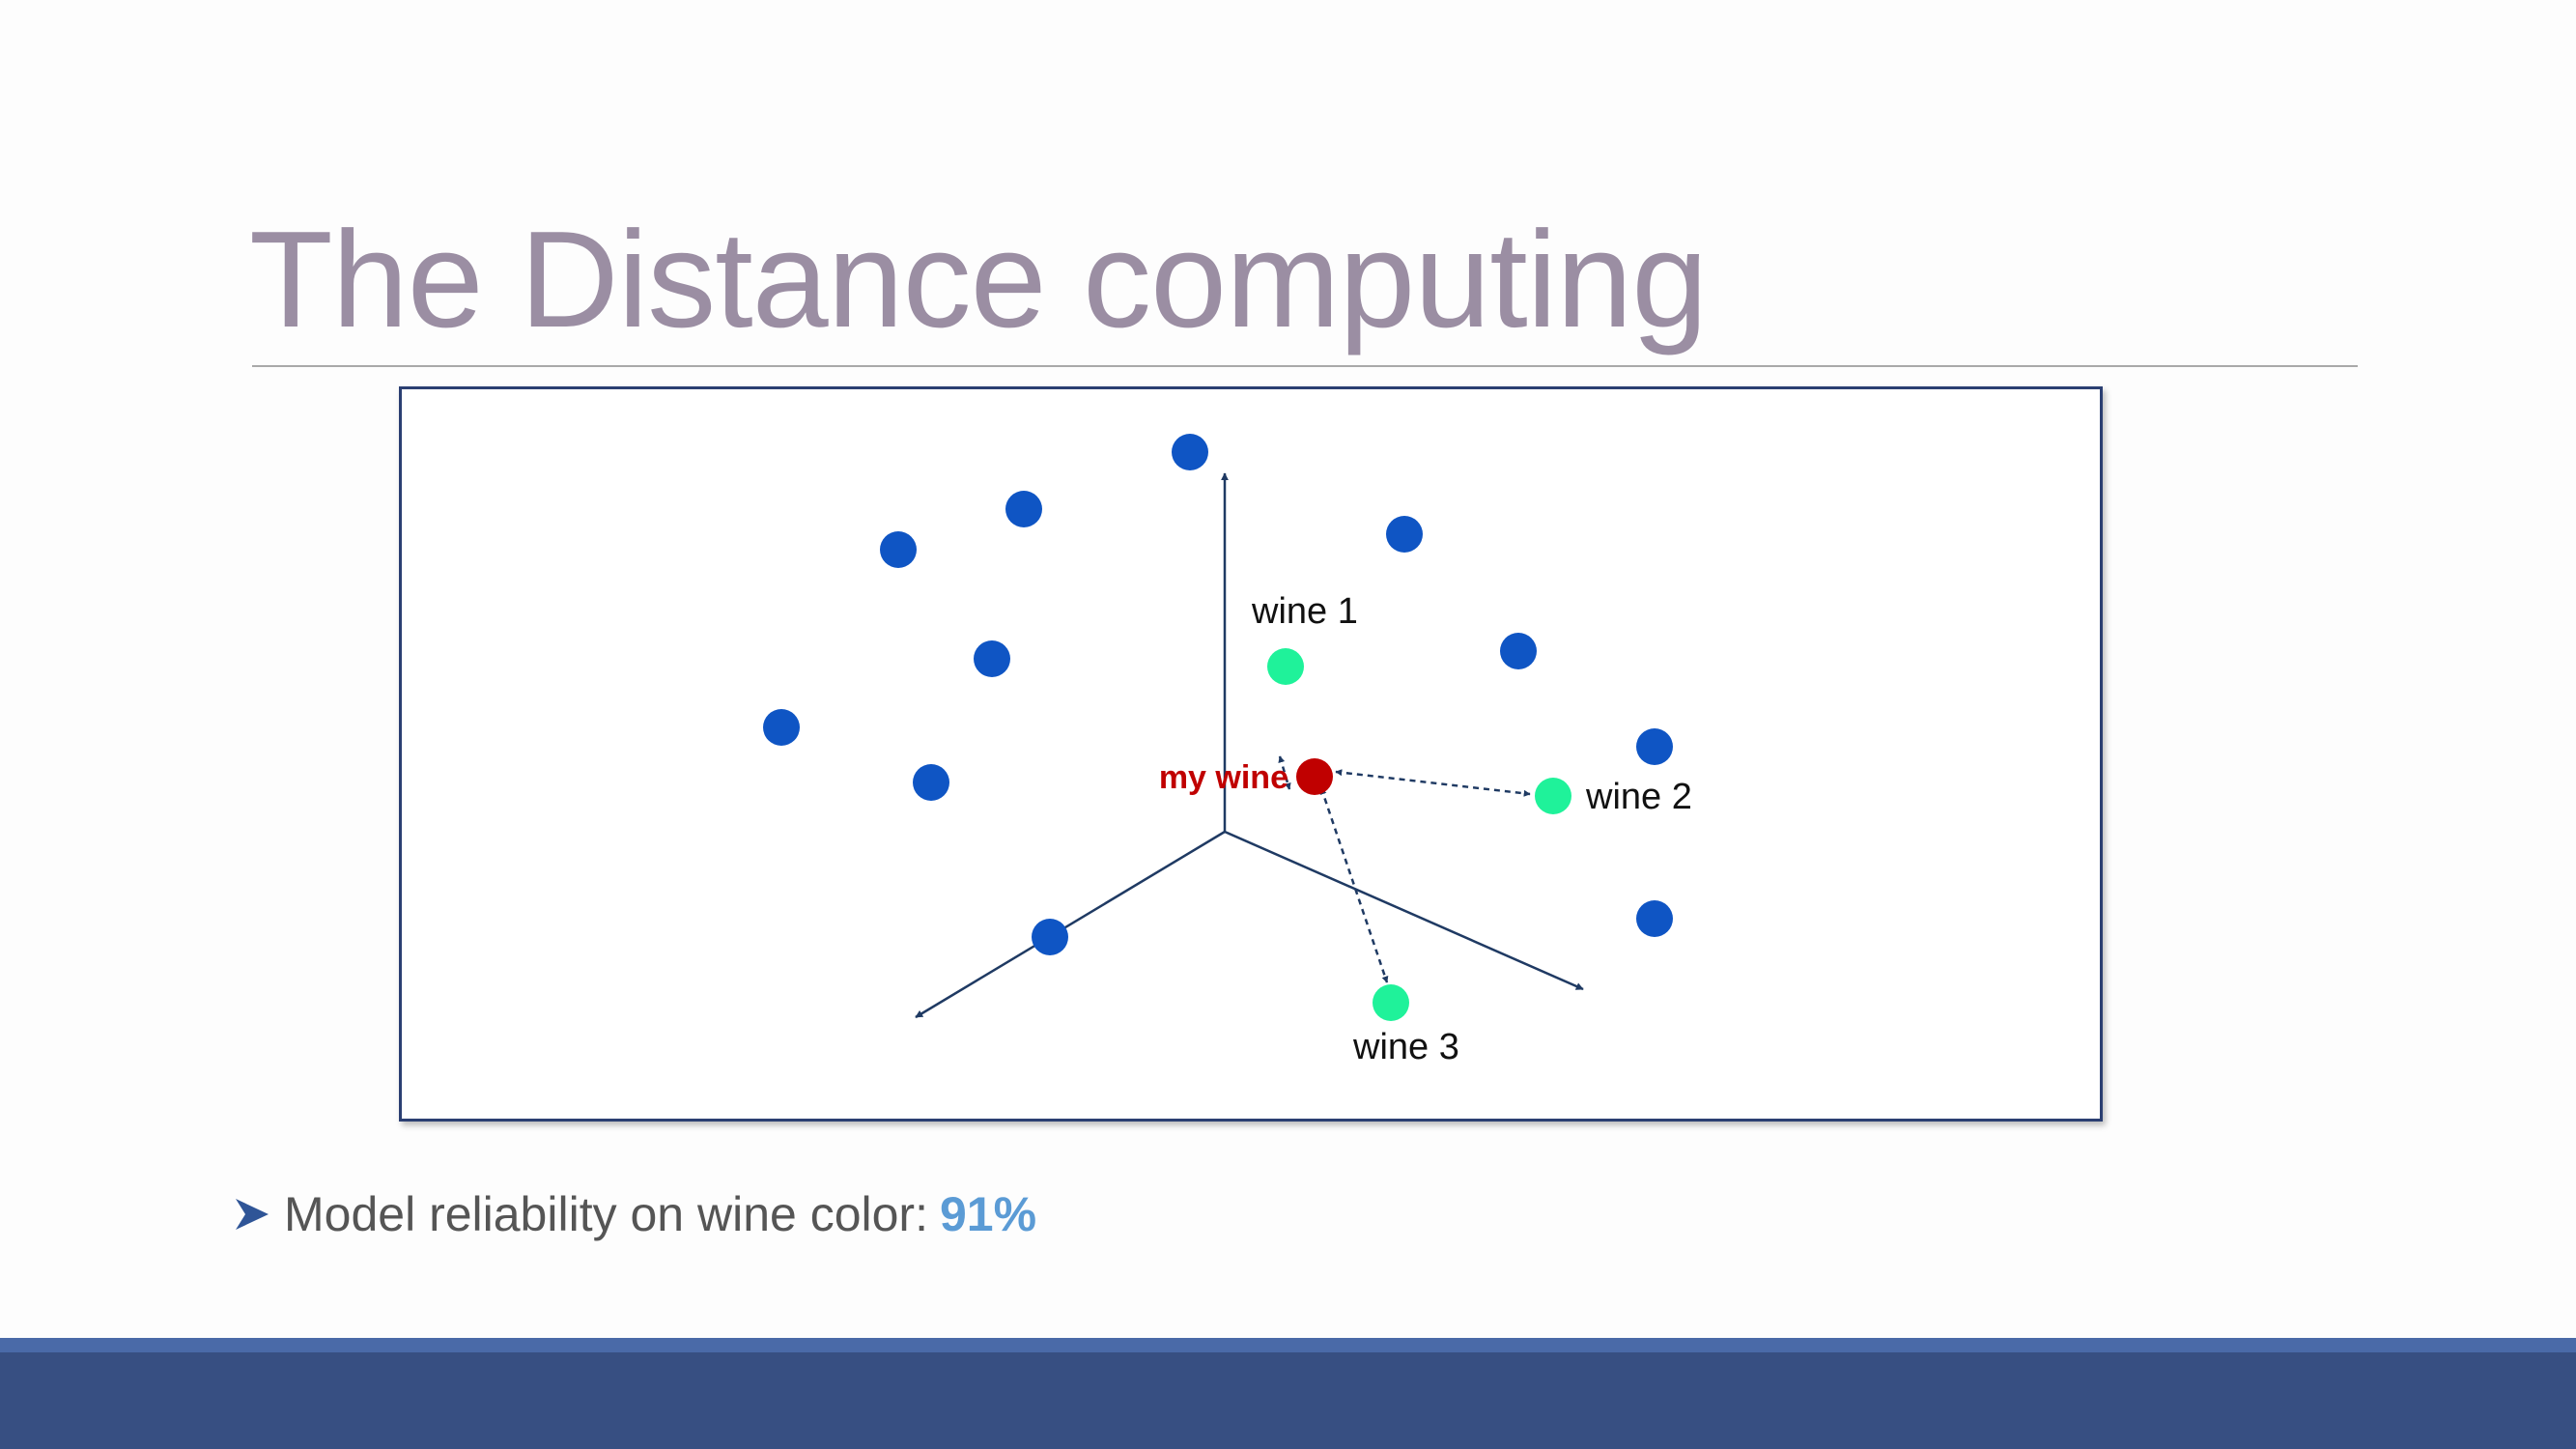 The image size is (2576, 1449). I want to click on my-wine-point, so click(1314, 776).